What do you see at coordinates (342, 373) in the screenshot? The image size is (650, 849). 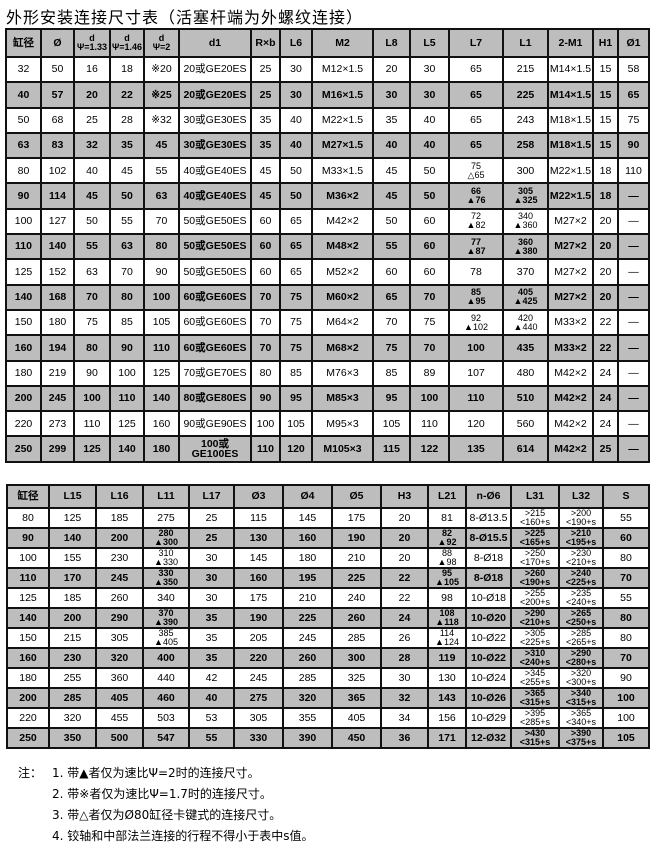 I see `table-cell: M76×3` at bounding box center [342, 373].